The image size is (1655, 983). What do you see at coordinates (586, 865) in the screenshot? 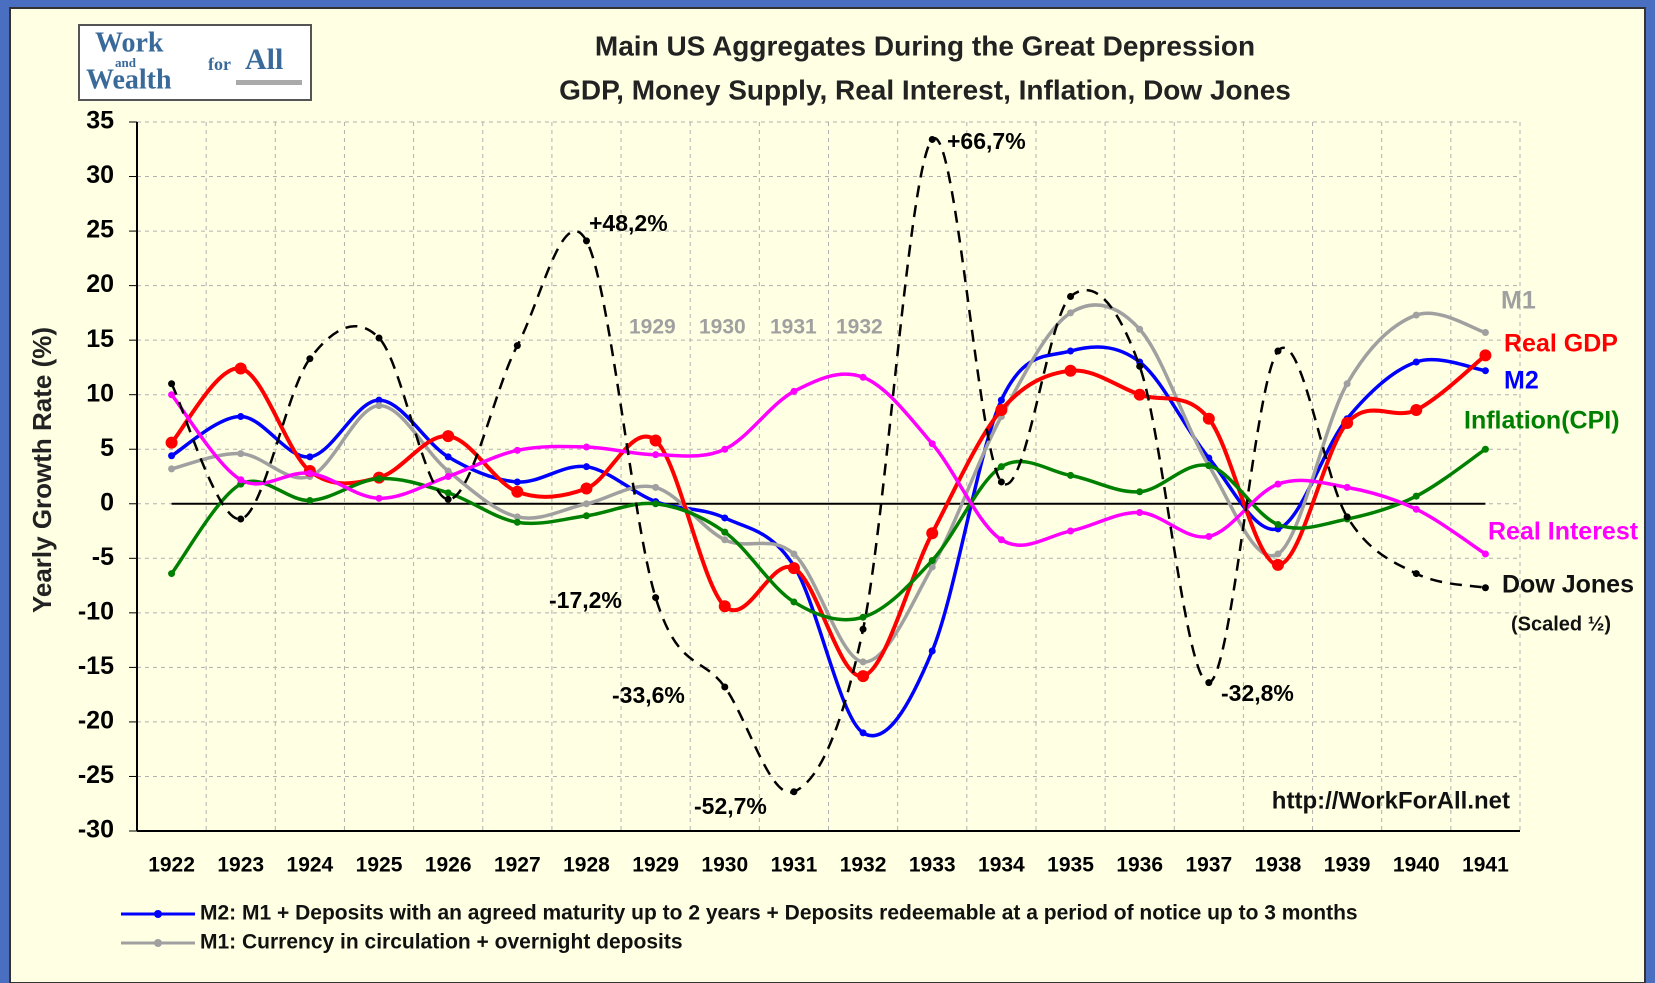
I see `x-tick-label: 1928` at bounding box center [586, 865].